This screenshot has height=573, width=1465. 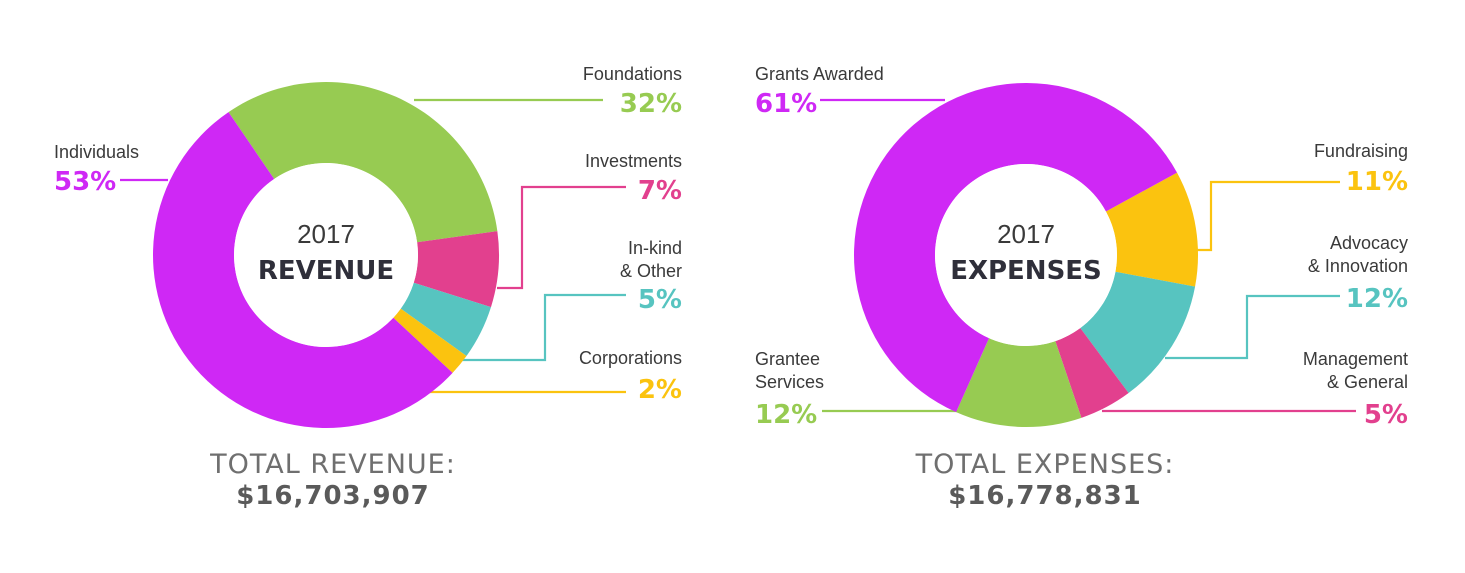 What do you see at coordinates (819, 74) in the screenshot?
I see `slice-label: Grants Awarded` at bounding box center [819, 74].